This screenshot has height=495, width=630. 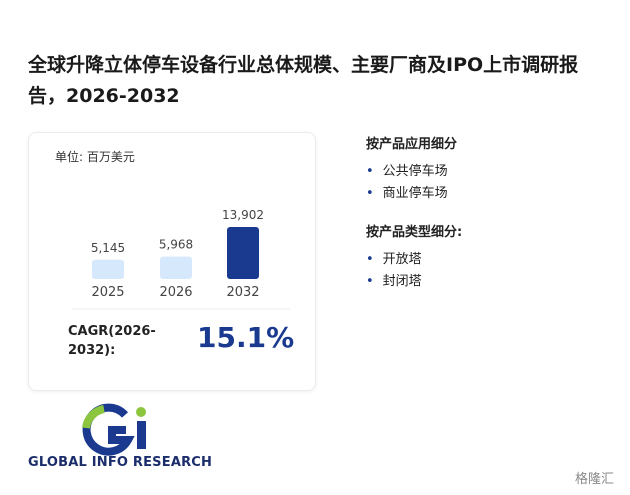 I want to click on unit-label: 单位: 百万美元, so click(x=95, y=157).